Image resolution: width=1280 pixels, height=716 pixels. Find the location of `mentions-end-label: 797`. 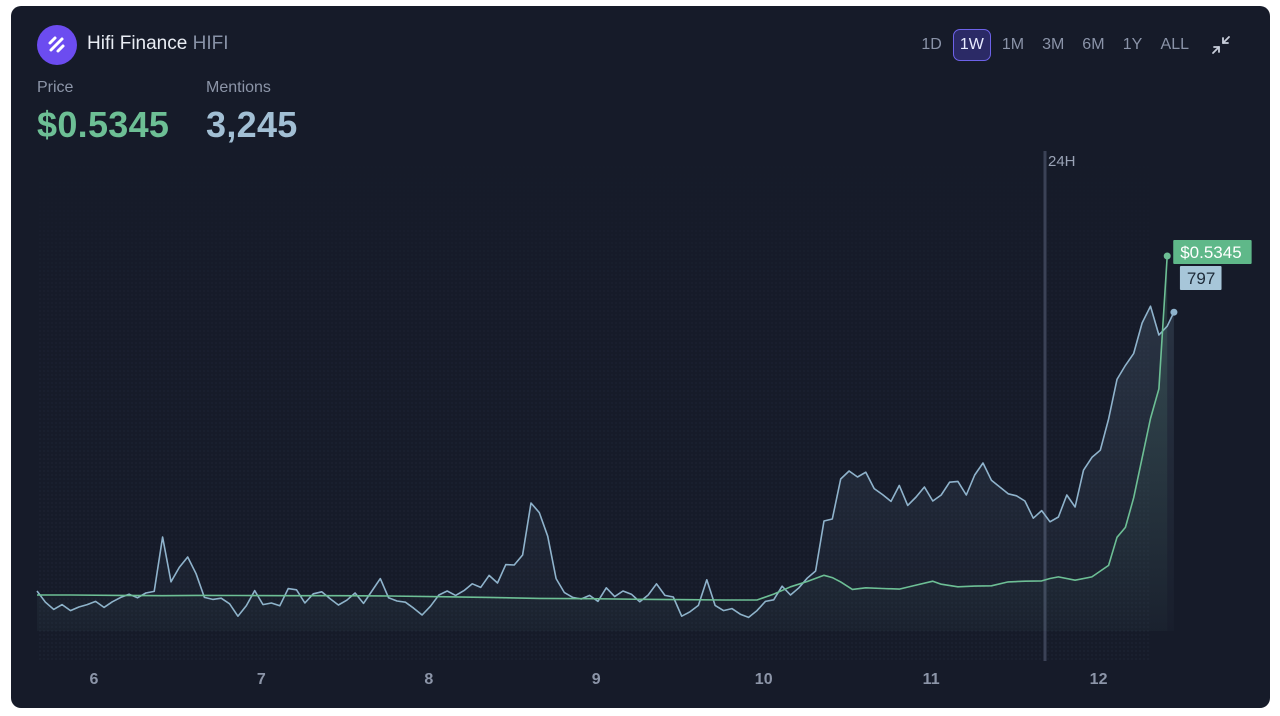

mentions-end-label: 797 is located at coordinates (1201, 278).